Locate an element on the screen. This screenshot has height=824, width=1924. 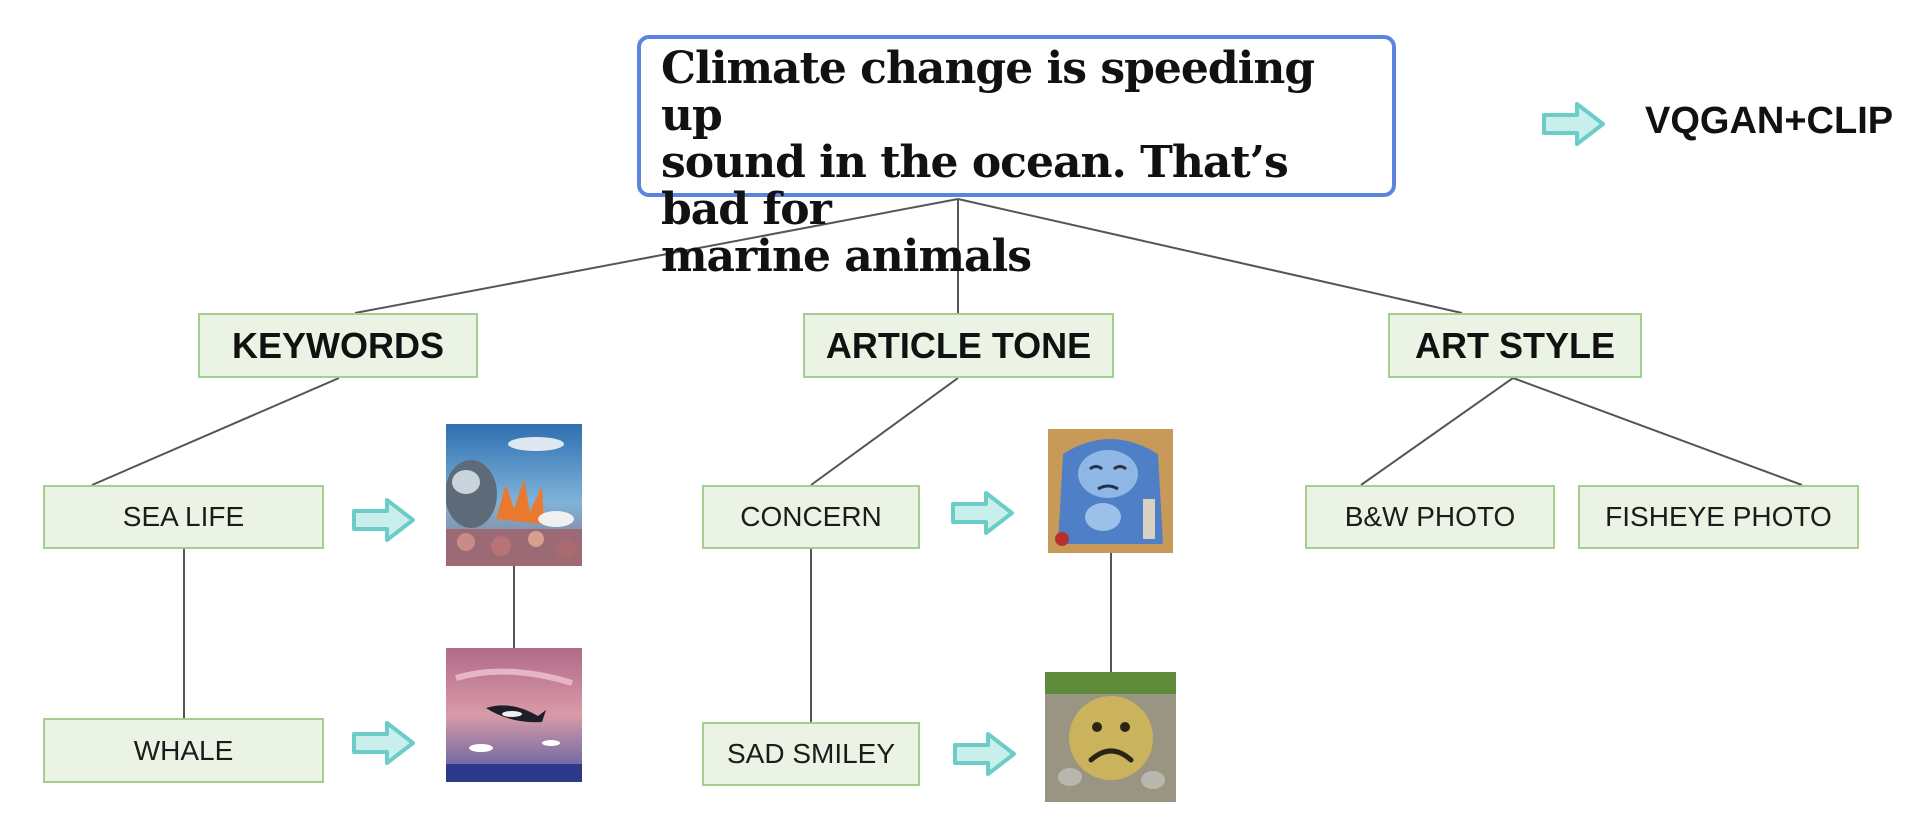
edge-headline-art-style is located at coordinates (1210, 256).